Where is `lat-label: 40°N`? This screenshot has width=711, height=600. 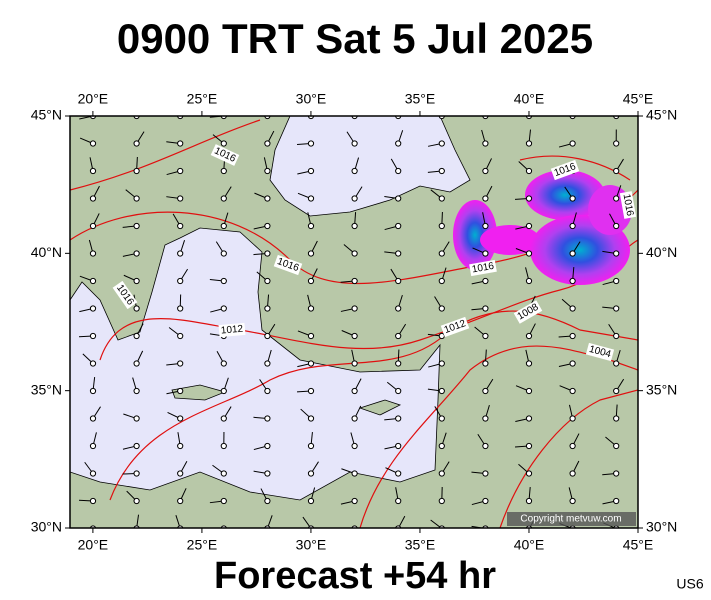 lat-label: 40°N is located at coordinates (46, 252).